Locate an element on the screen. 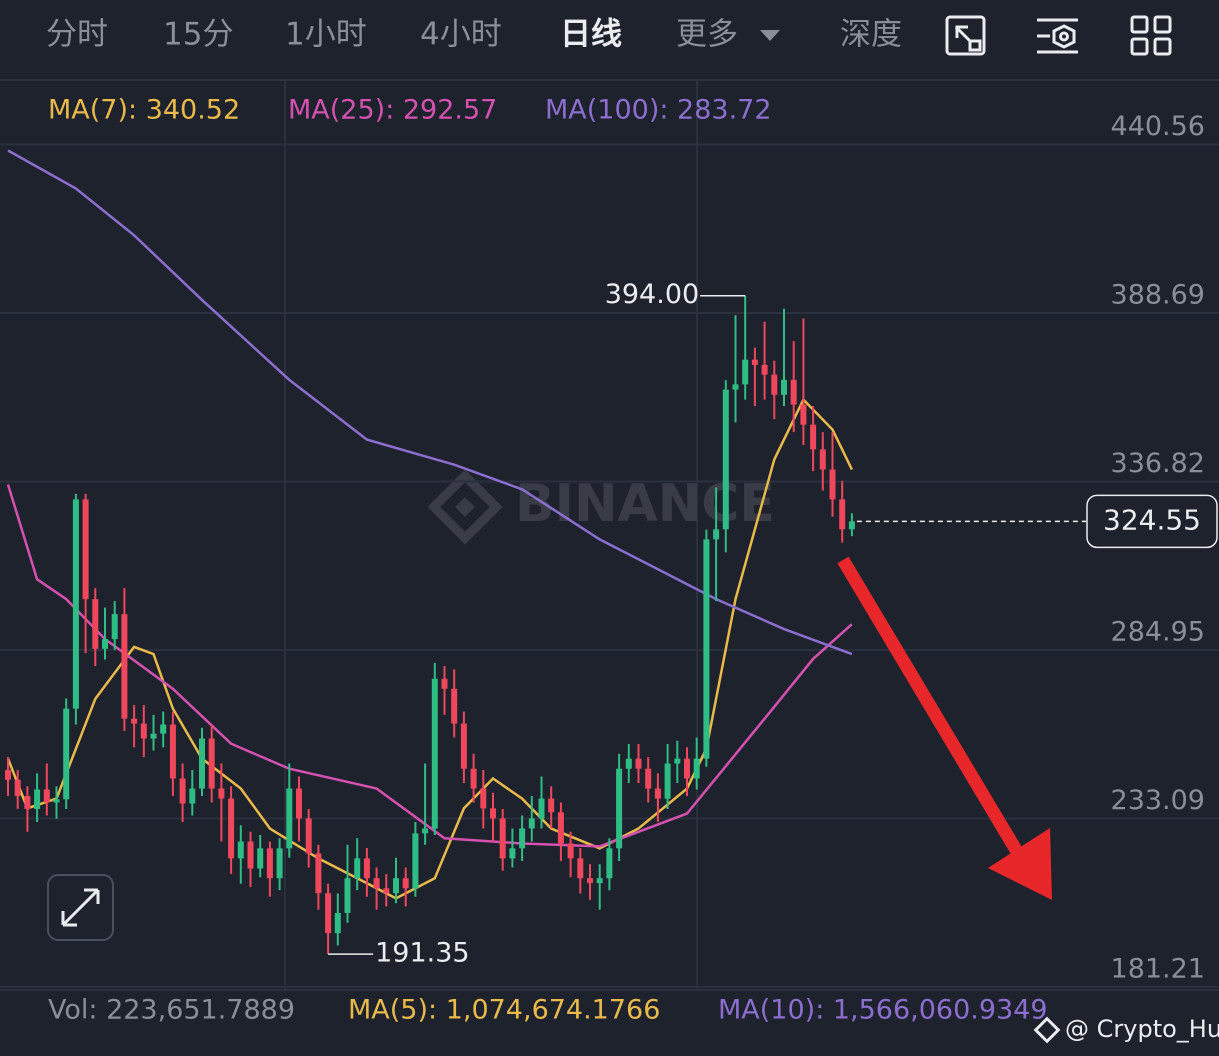  watermark: BINANCE is located at coordinates (601, 507).